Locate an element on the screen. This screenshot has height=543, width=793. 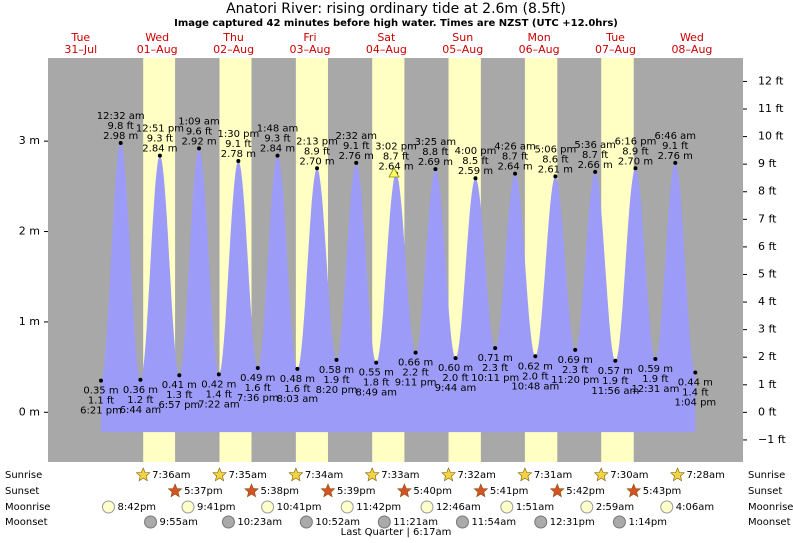
y2-tick-label: 8 ft is located at coordinates (767, 191).